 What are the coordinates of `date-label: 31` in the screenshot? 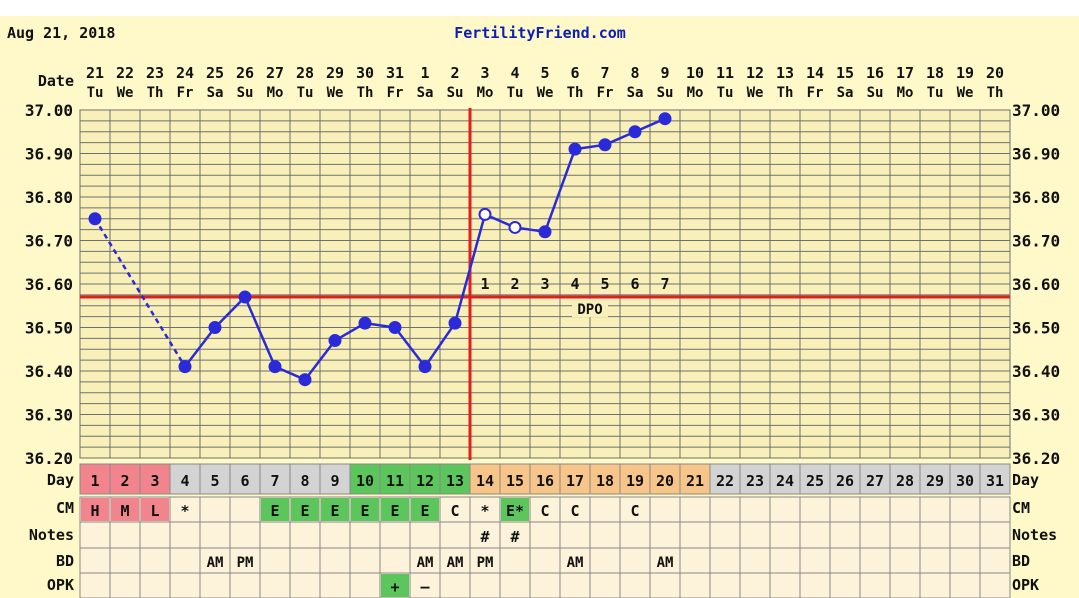 It's located at (395, 73).